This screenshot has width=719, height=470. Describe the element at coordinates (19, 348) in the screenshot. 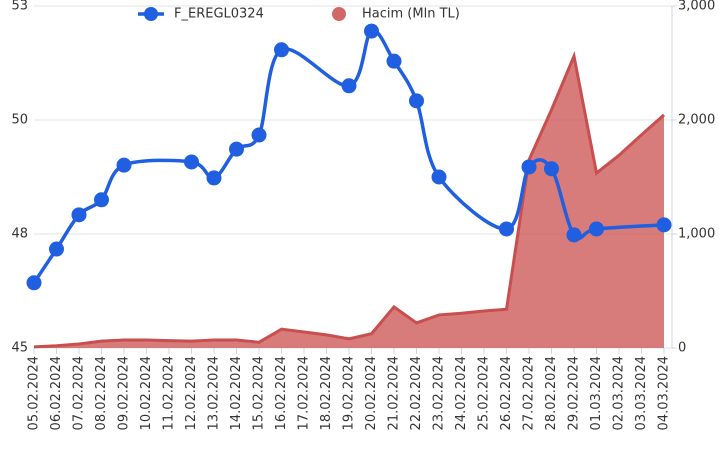

I see `y-tick-label: 45` at that location.